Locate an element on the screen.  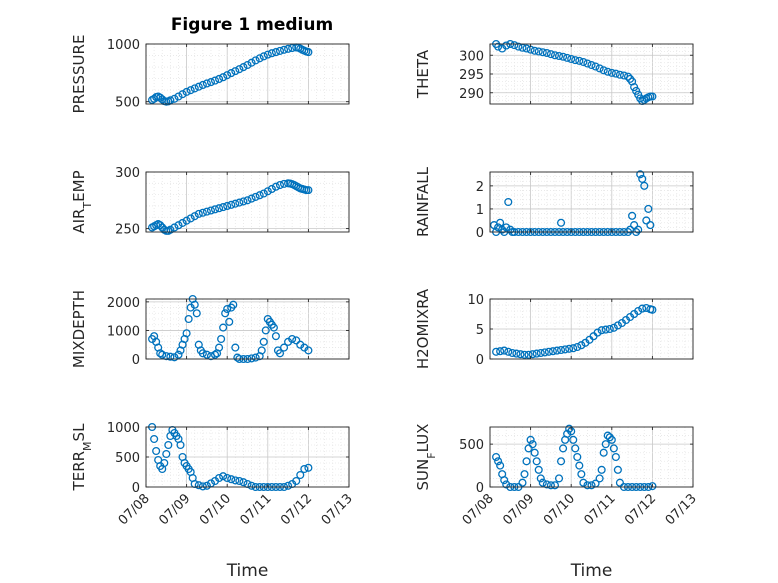
x-tick-label: 07/08 is located at coordinates (134, 509).